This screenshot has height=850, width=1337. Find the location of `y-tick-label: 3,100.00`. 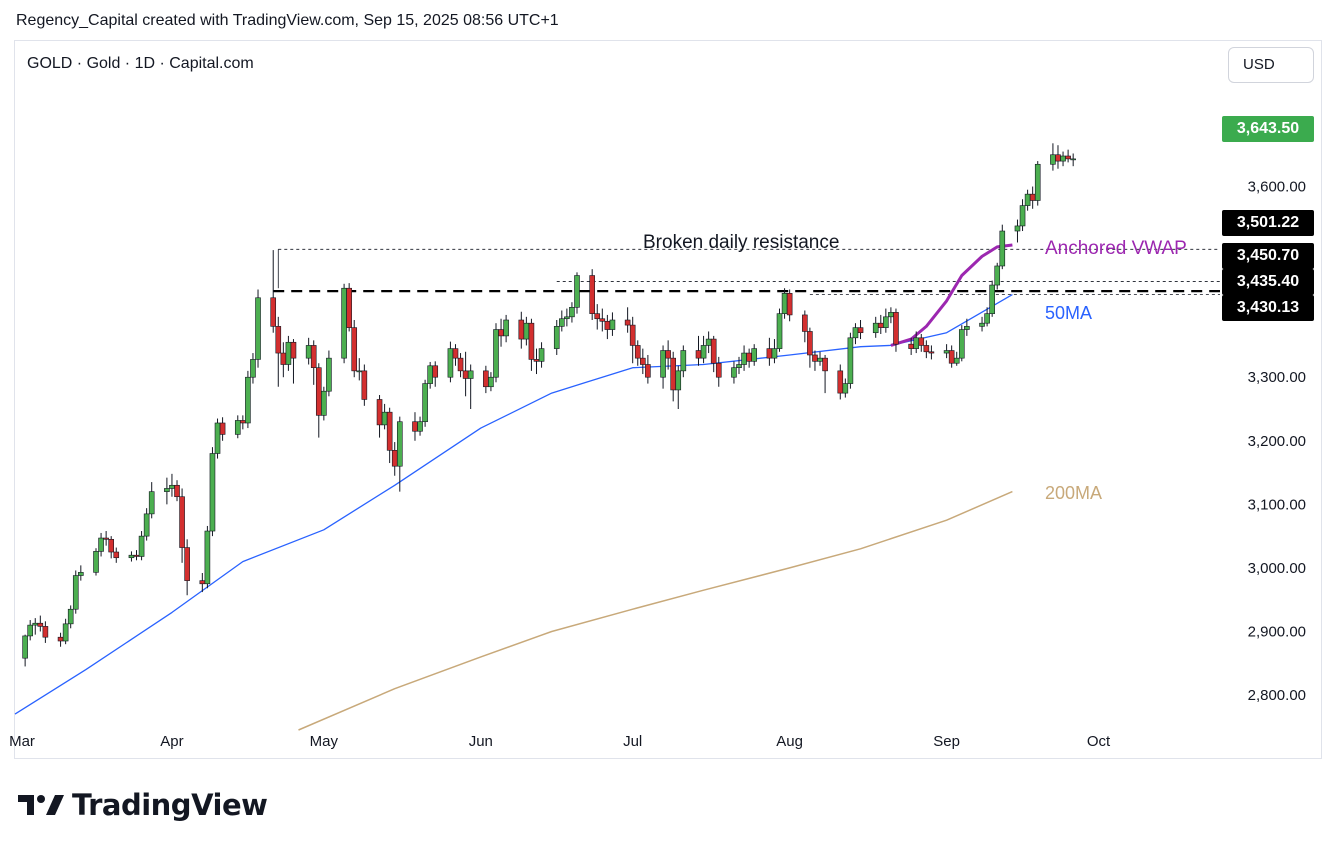

y-tick-label: 3,100.00 is located at coordinates (1277, 504).